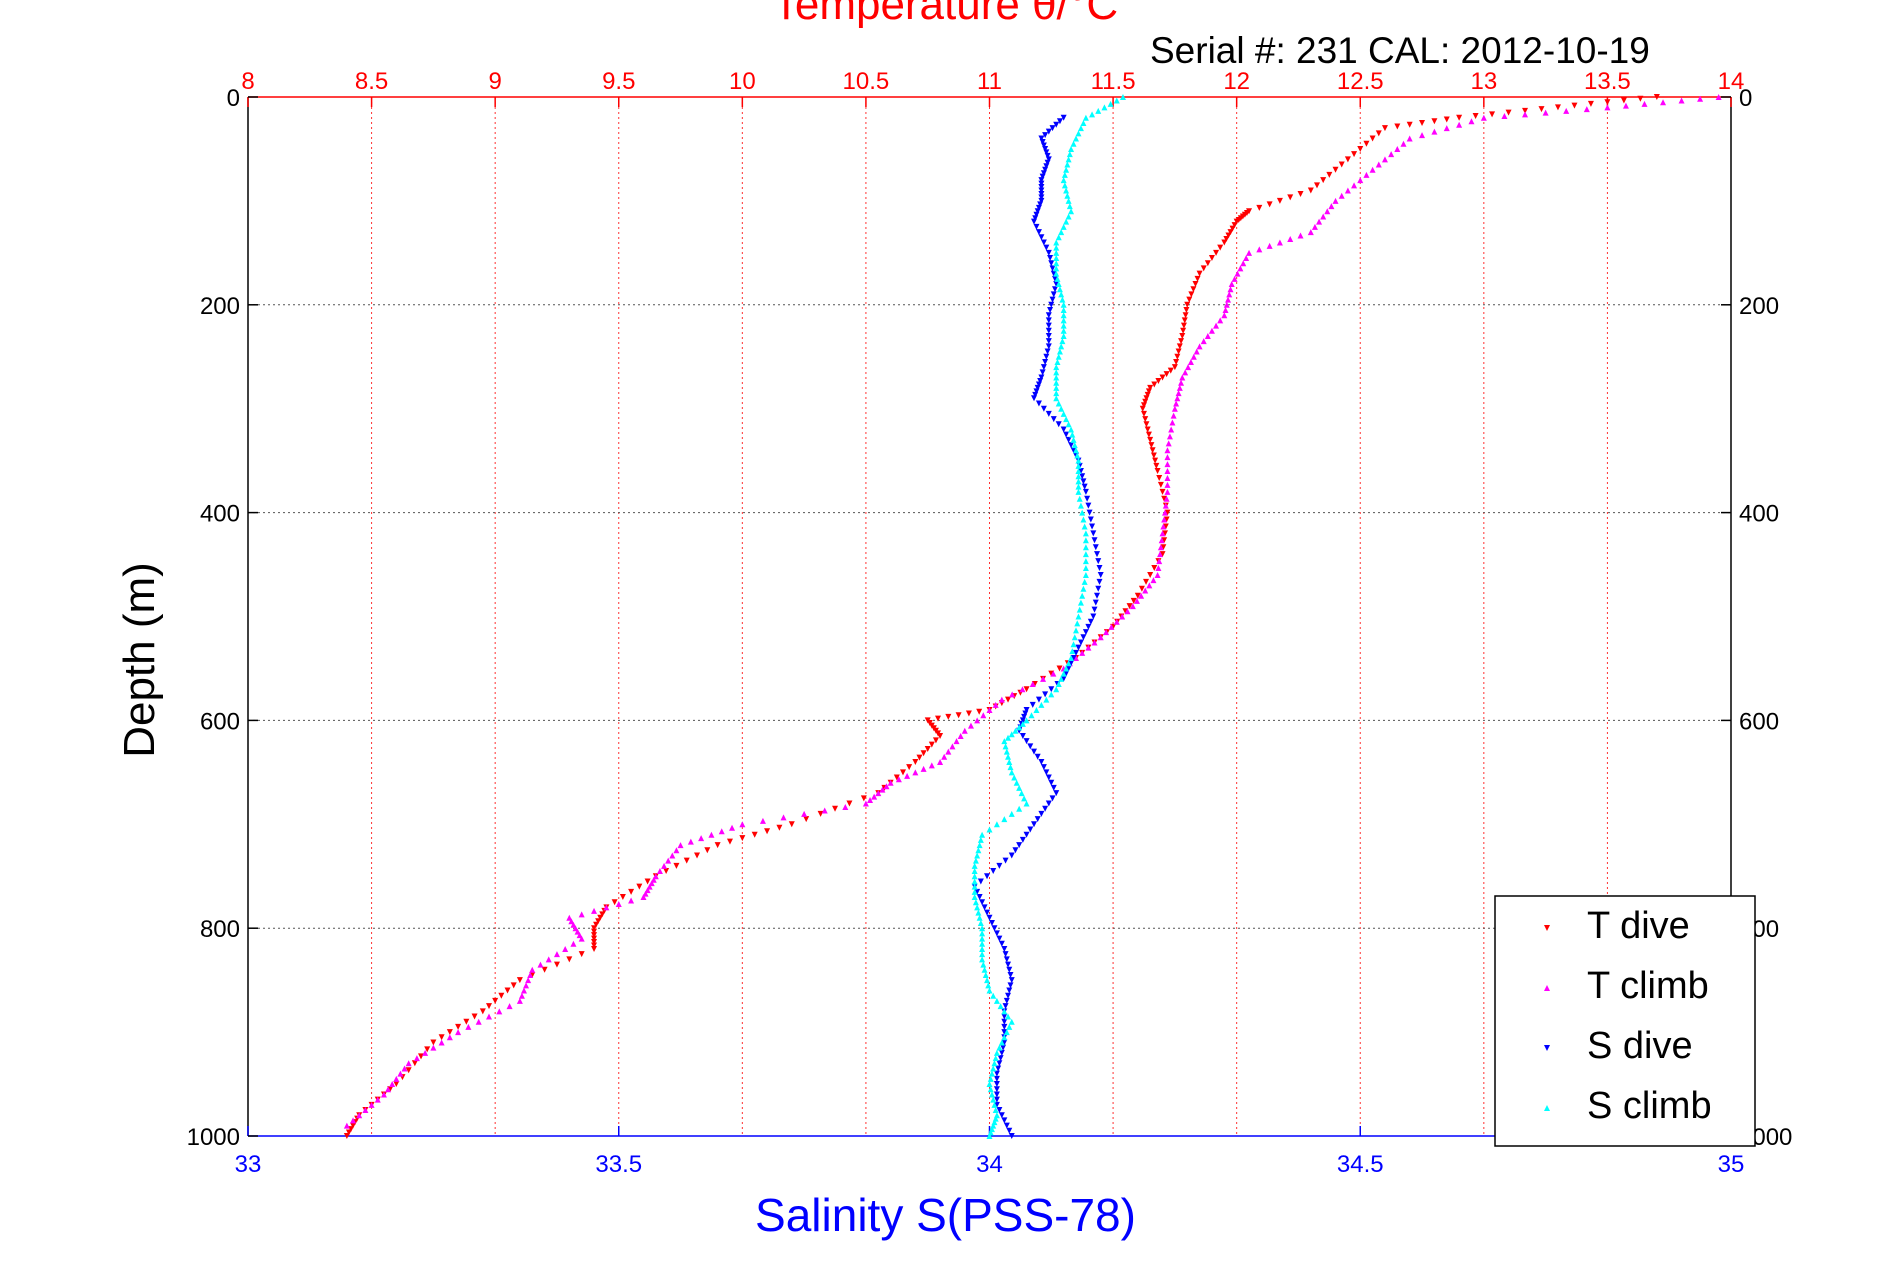 Image resolution: width=1891 pixels, height=1262 pixels. What do you see at coordinates (1640, 1046) in the screenshot?
I see `legend-label: S dive` at bounding box center [1640, 1046].